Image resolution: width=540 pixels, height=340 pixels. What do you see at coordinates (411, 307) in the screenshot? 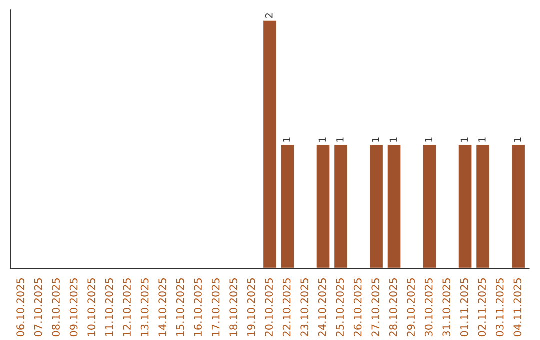
I see `x-tick-label: 29.10.2025` at bounding box center [411, 307].